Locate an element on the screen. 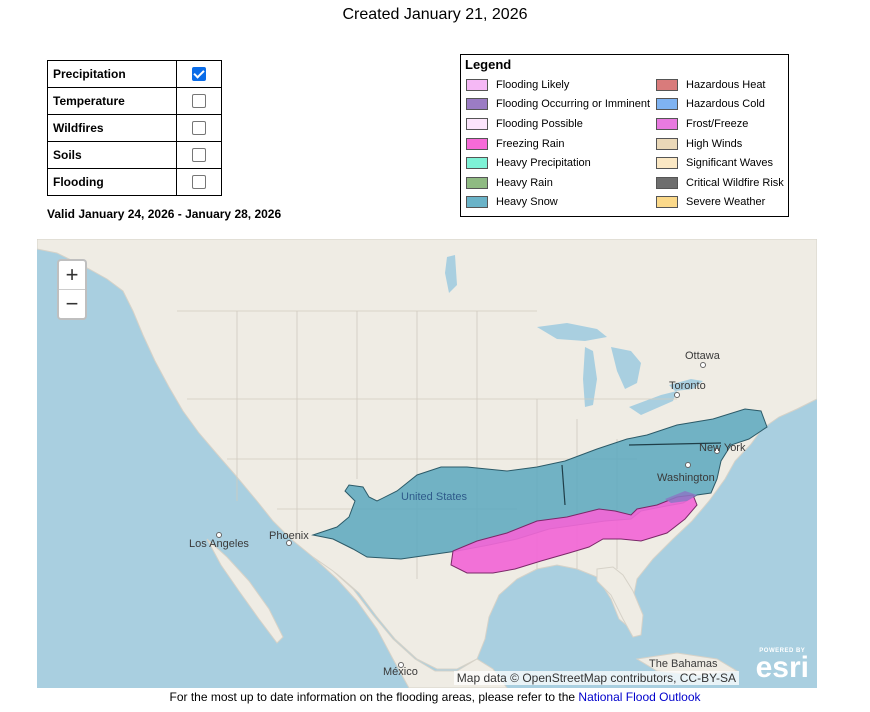 Image resolution: width=870 pixels, height=712 pixels. legend-item: Significant Waves is located at coordinates (720, 163).